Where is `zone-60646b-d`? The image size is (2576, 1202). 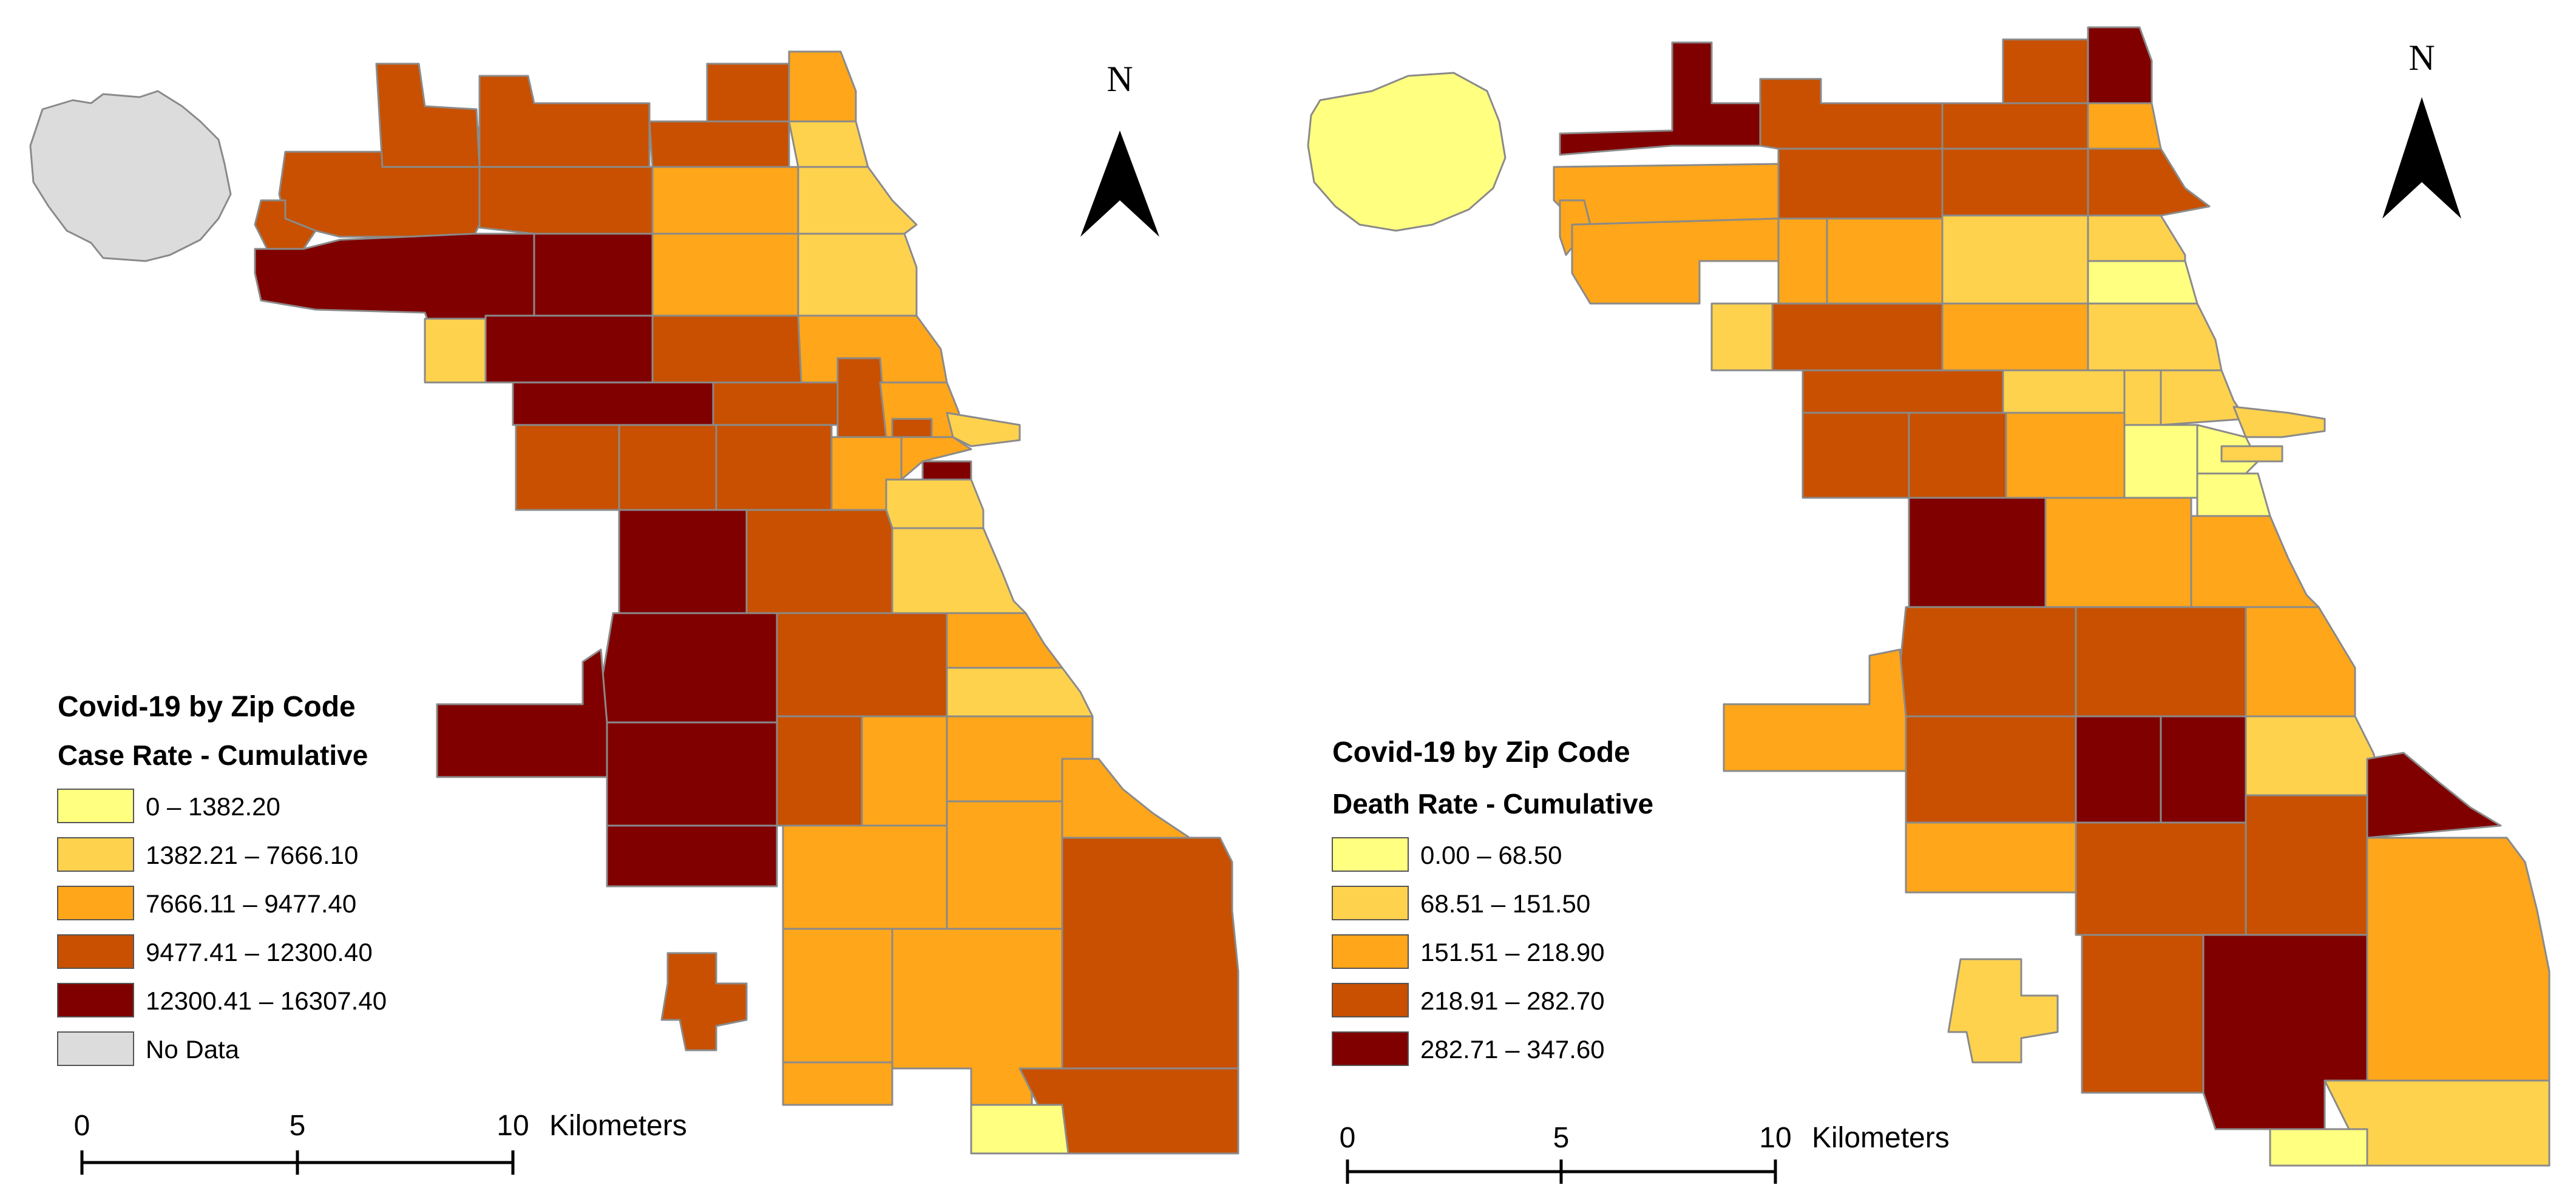 zone-60646b-d is located at coordinates (1860, 184).